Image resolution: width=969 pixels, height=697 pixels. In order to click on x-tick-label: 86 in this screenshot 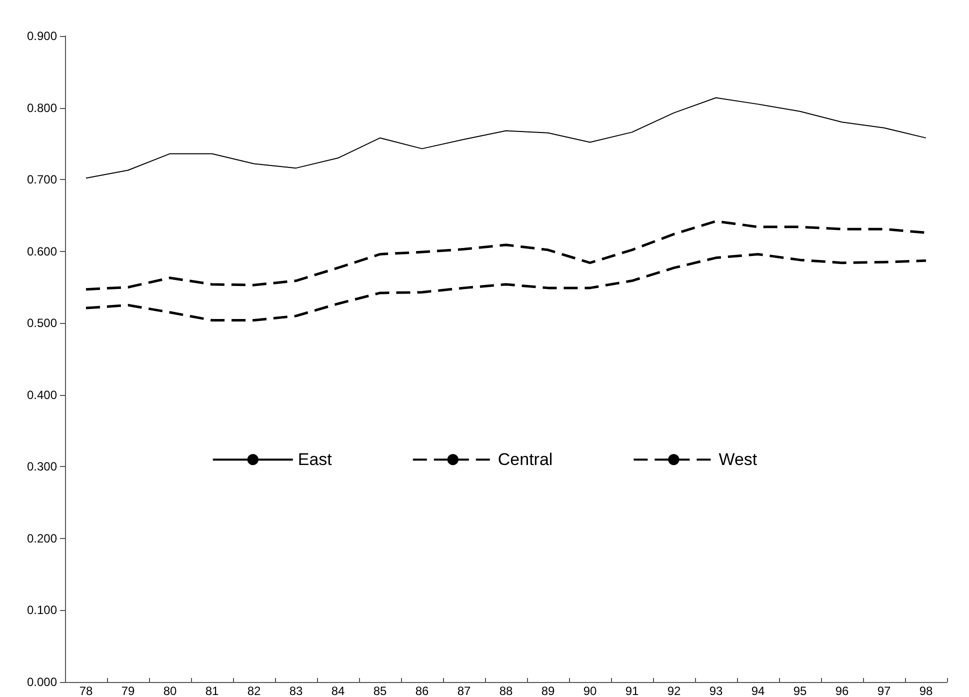, I will do `click(422, 690)`.